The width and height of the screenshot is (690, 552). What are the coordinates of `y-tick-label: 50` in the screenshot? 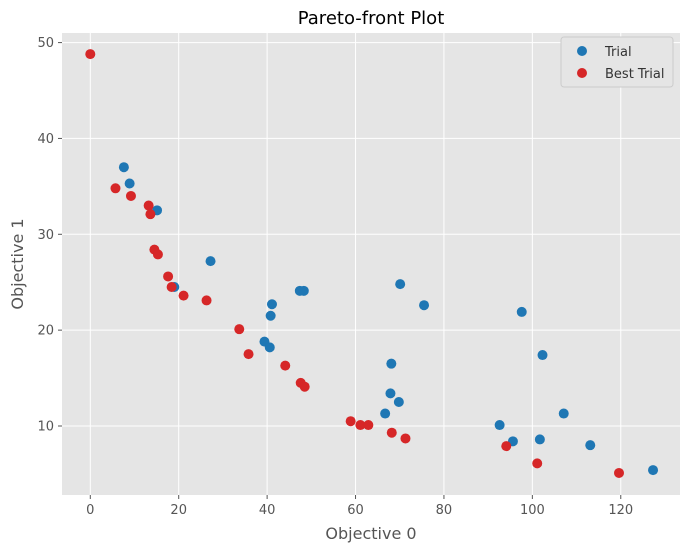 It's located at (45, 43).